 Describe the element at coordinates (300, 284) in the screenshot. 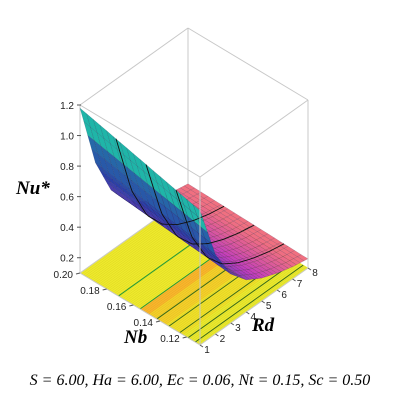

I see `x-tick-label: 7` at that location.